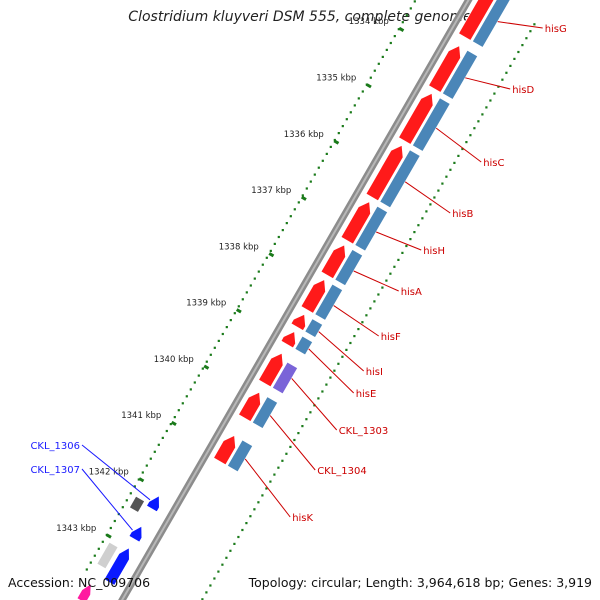 This screenshot has height=600, width=600. What do you see at coordinates (285, 378) in the screenshot?
I see `gene-bar-purple` at bounding box center [285, 378].